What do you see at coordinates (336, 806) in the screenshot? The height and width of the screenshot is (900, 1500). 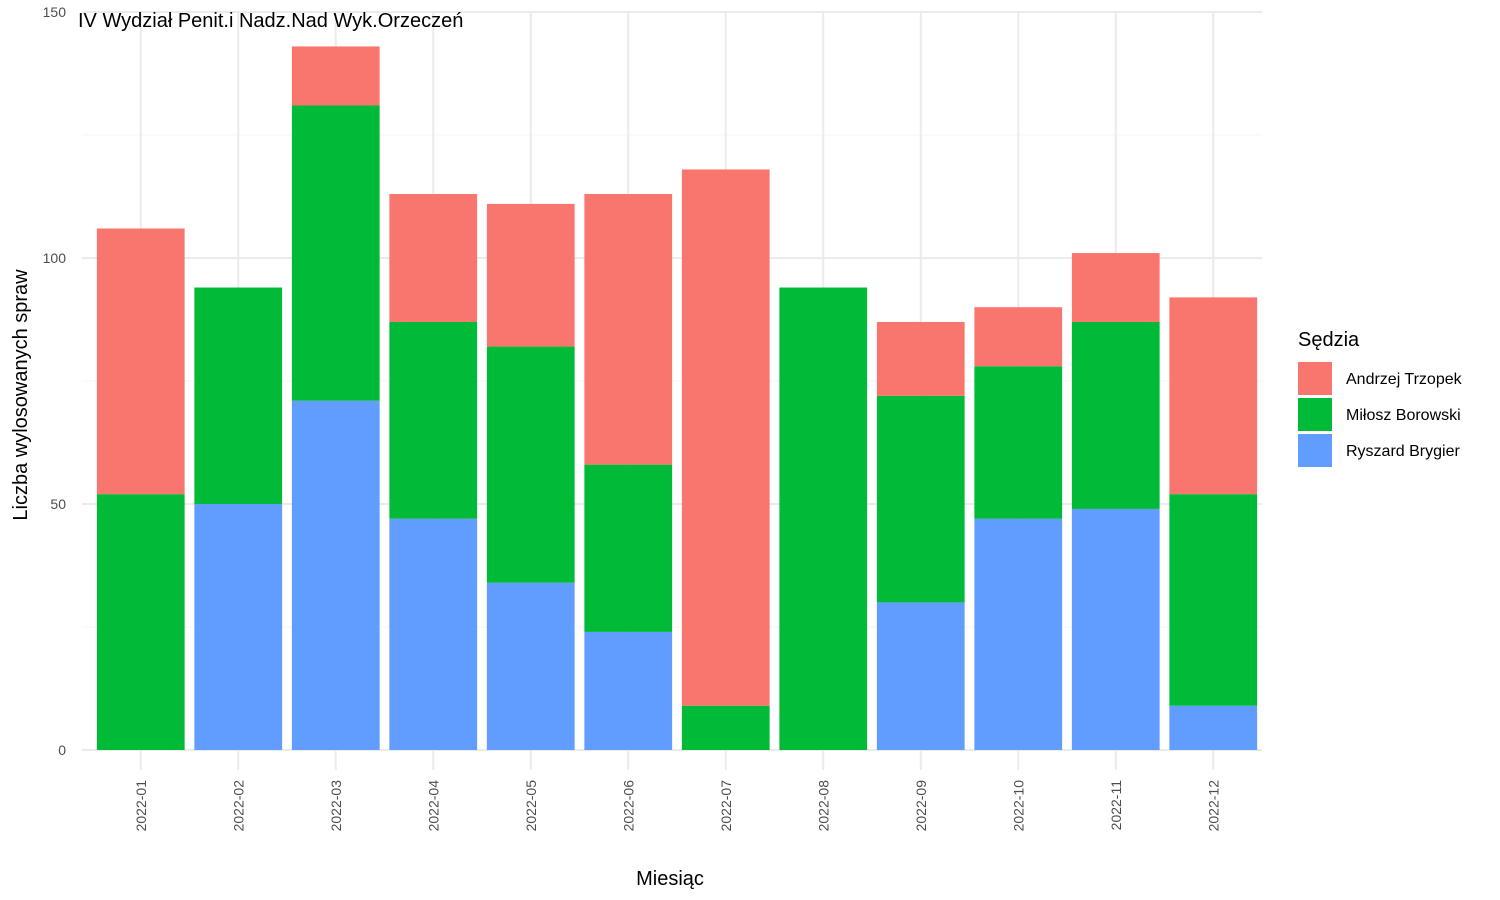 I see `x-tick-label: 2022-03` at bounding box center [336, 806].